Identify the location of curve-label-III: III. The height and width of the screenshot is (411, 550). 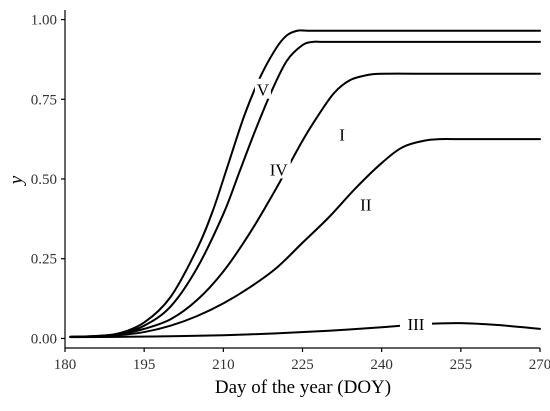
(415, 324).